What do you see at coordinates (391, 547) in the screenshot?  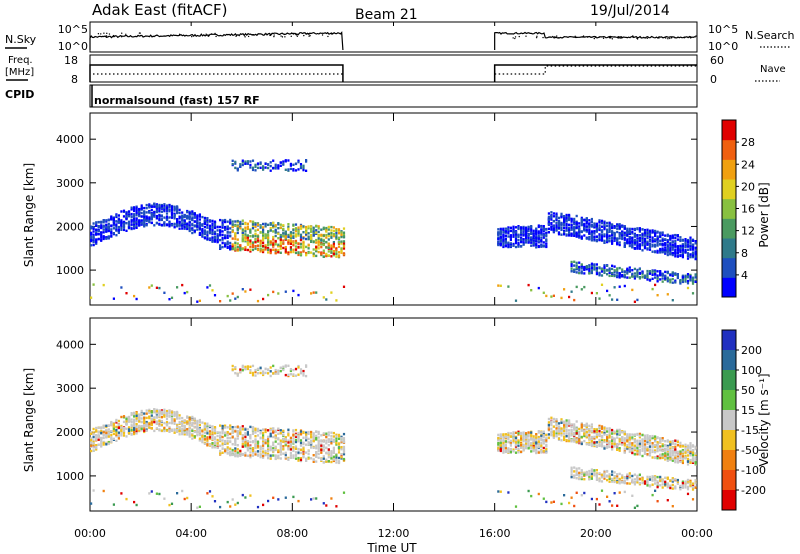 I see `x-axis-label: Time UT` at bounding box center [391, 547].